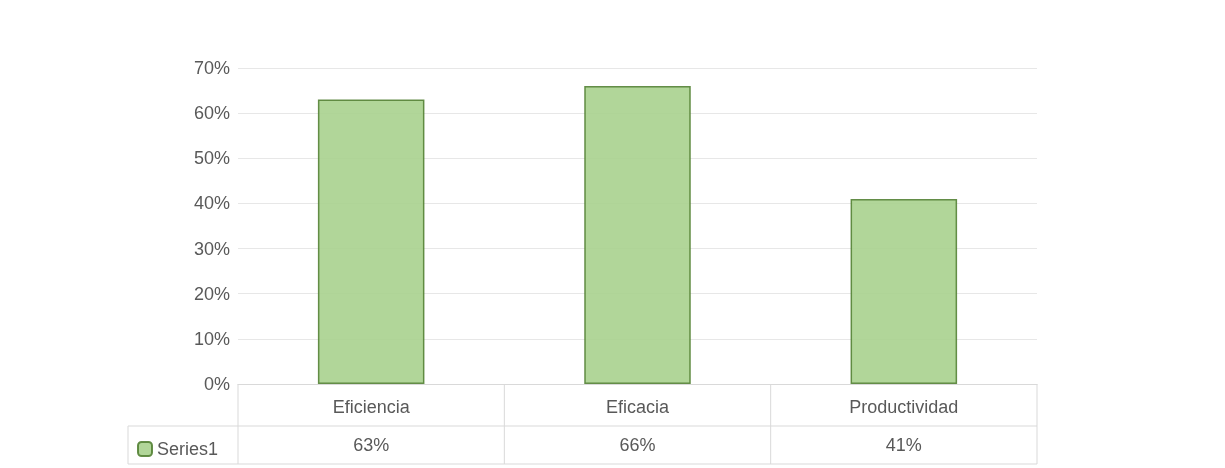 The width and height of the screenshot is (1225, 468). Describe the element at coordinates (904, 407) in the screenshot. I see `x-tick-label: Productividad` at that location.